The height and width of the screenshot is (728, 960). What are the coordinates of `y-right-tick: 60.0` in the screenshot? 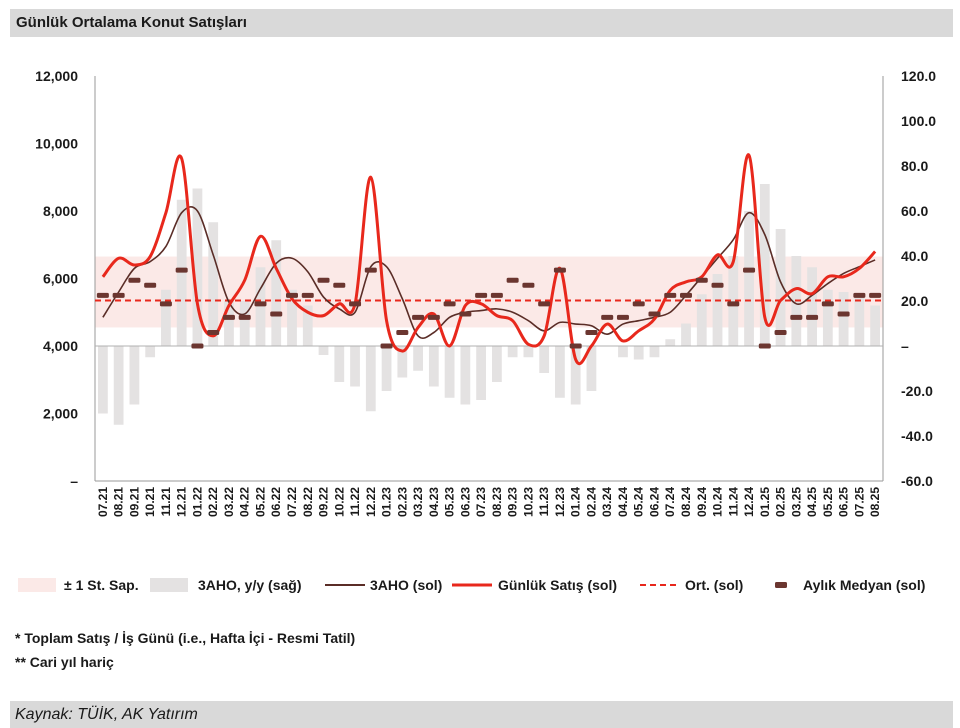 It's located at (914, 211).